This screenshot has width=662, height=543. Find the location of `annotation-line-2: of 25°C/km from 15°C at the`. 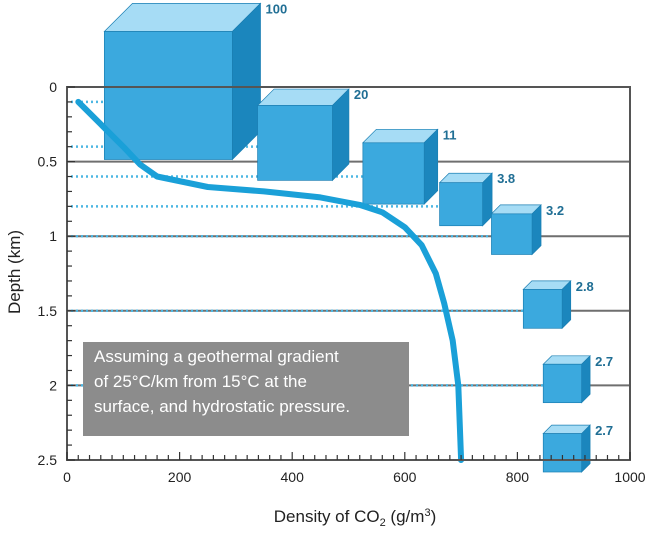

annotation-line-2: of 25°C/km from 15°C at the is located at coordinates (200, 381).